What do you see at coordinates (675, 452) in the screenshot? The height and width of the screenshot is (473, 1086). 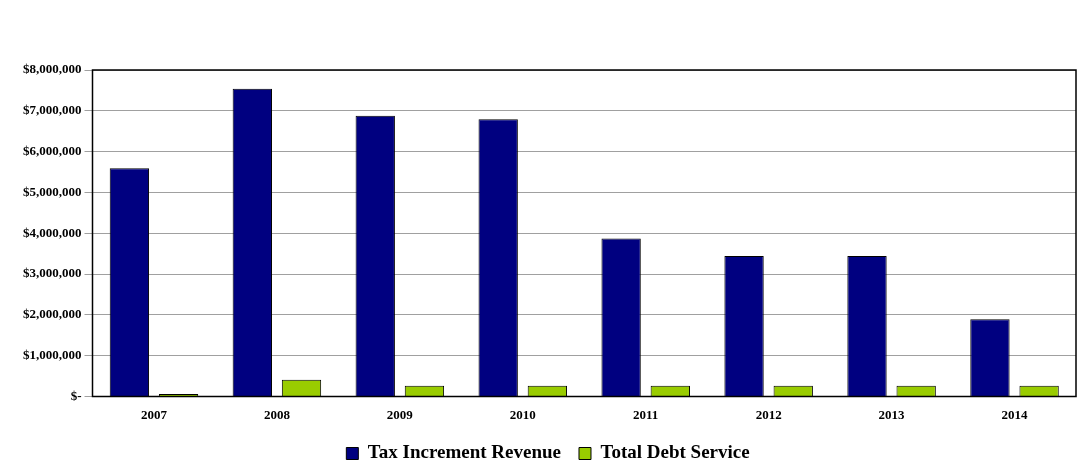 I see `legend-label: Total Debt Service` at bounding box center [675, 452].